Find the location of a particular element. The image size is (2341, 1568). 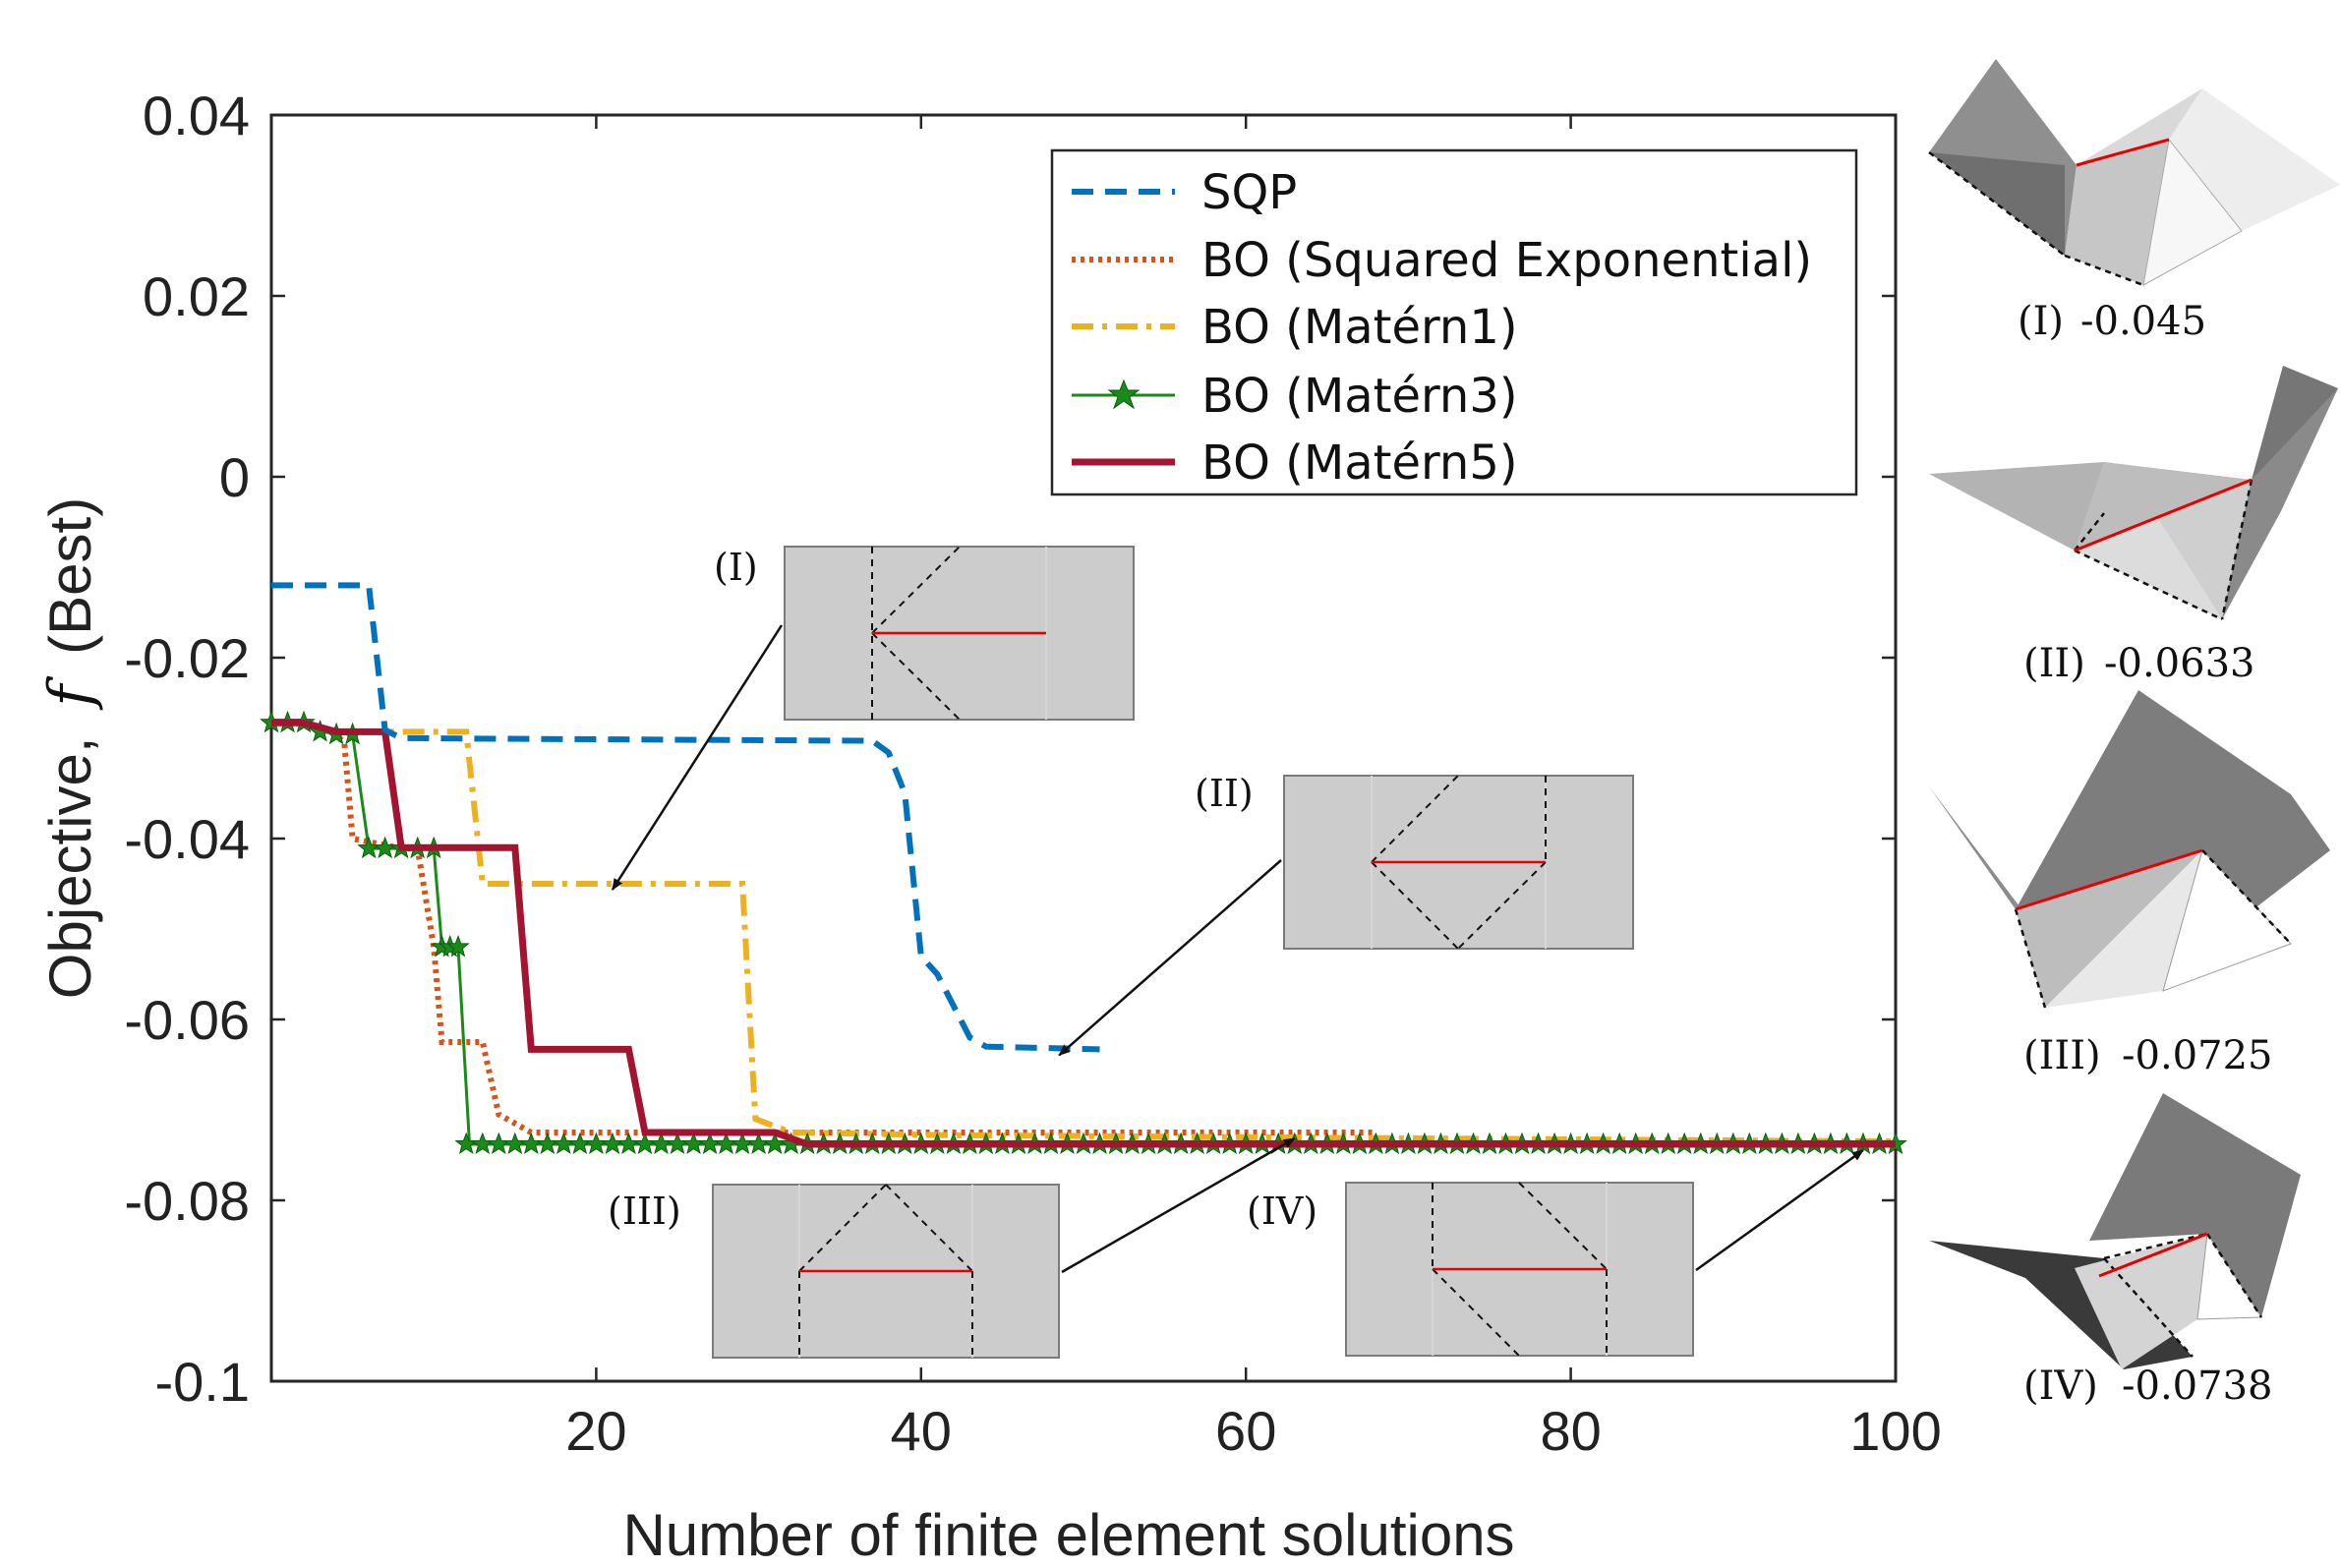

legend-label-bo-matern3: BO (Matérn3) is located at coordinates (1359, 397).